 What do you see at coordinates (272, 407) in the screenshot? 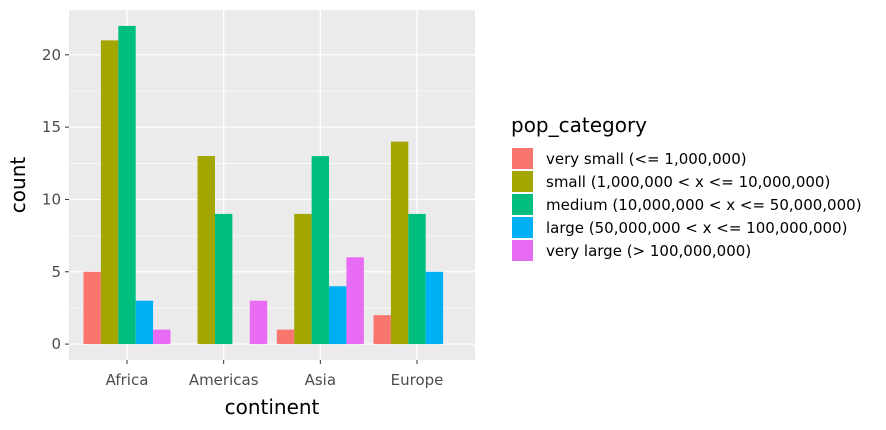
I see `x-axis-title: continent` at bounding box center [272, 407].